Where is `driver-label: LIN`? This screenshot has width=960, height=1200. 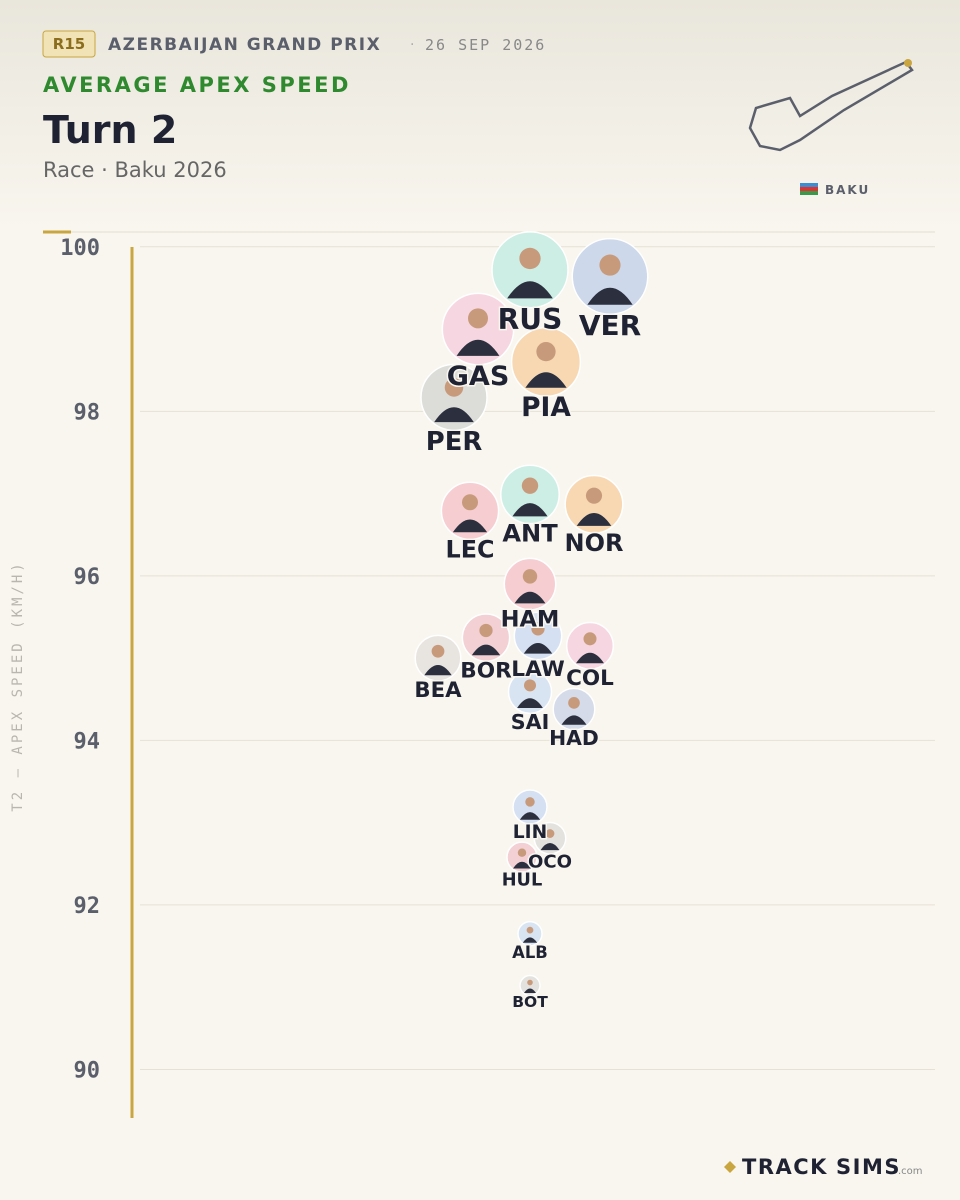 driver-label: LIN is located at coordinates (530, 832).